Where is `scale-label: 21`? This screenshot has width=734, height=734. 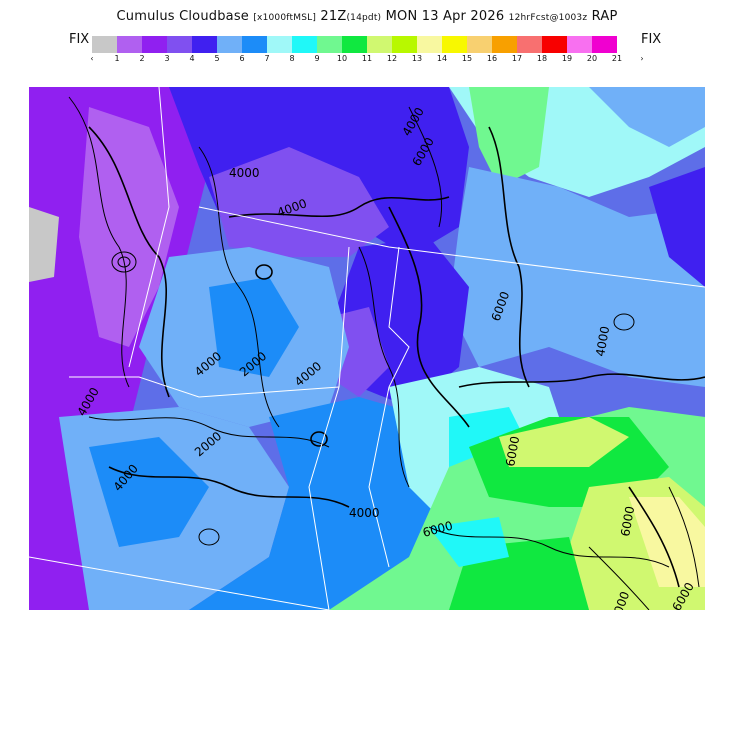
scale-label: 21 is located at coordinates (617, 58).